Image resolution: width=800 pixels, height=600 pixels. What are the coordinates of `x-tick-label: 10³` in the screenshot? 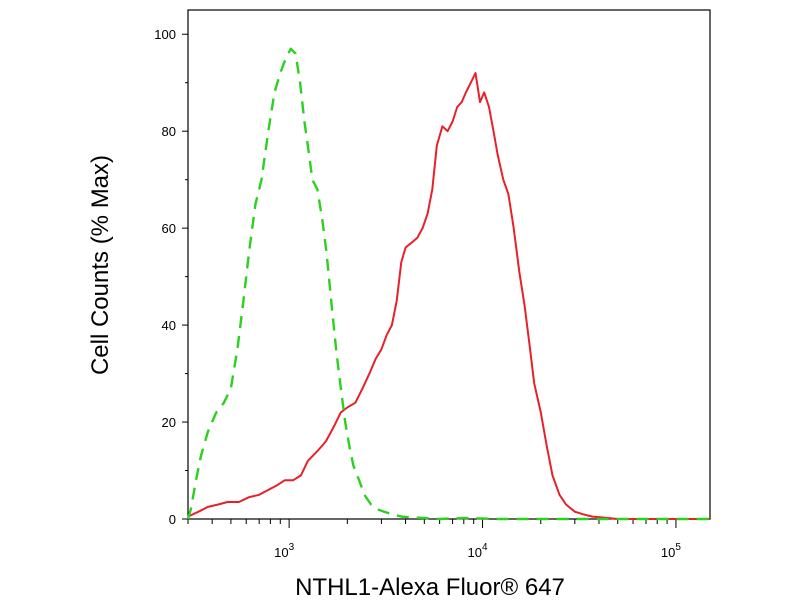 It's located at (284, 551).